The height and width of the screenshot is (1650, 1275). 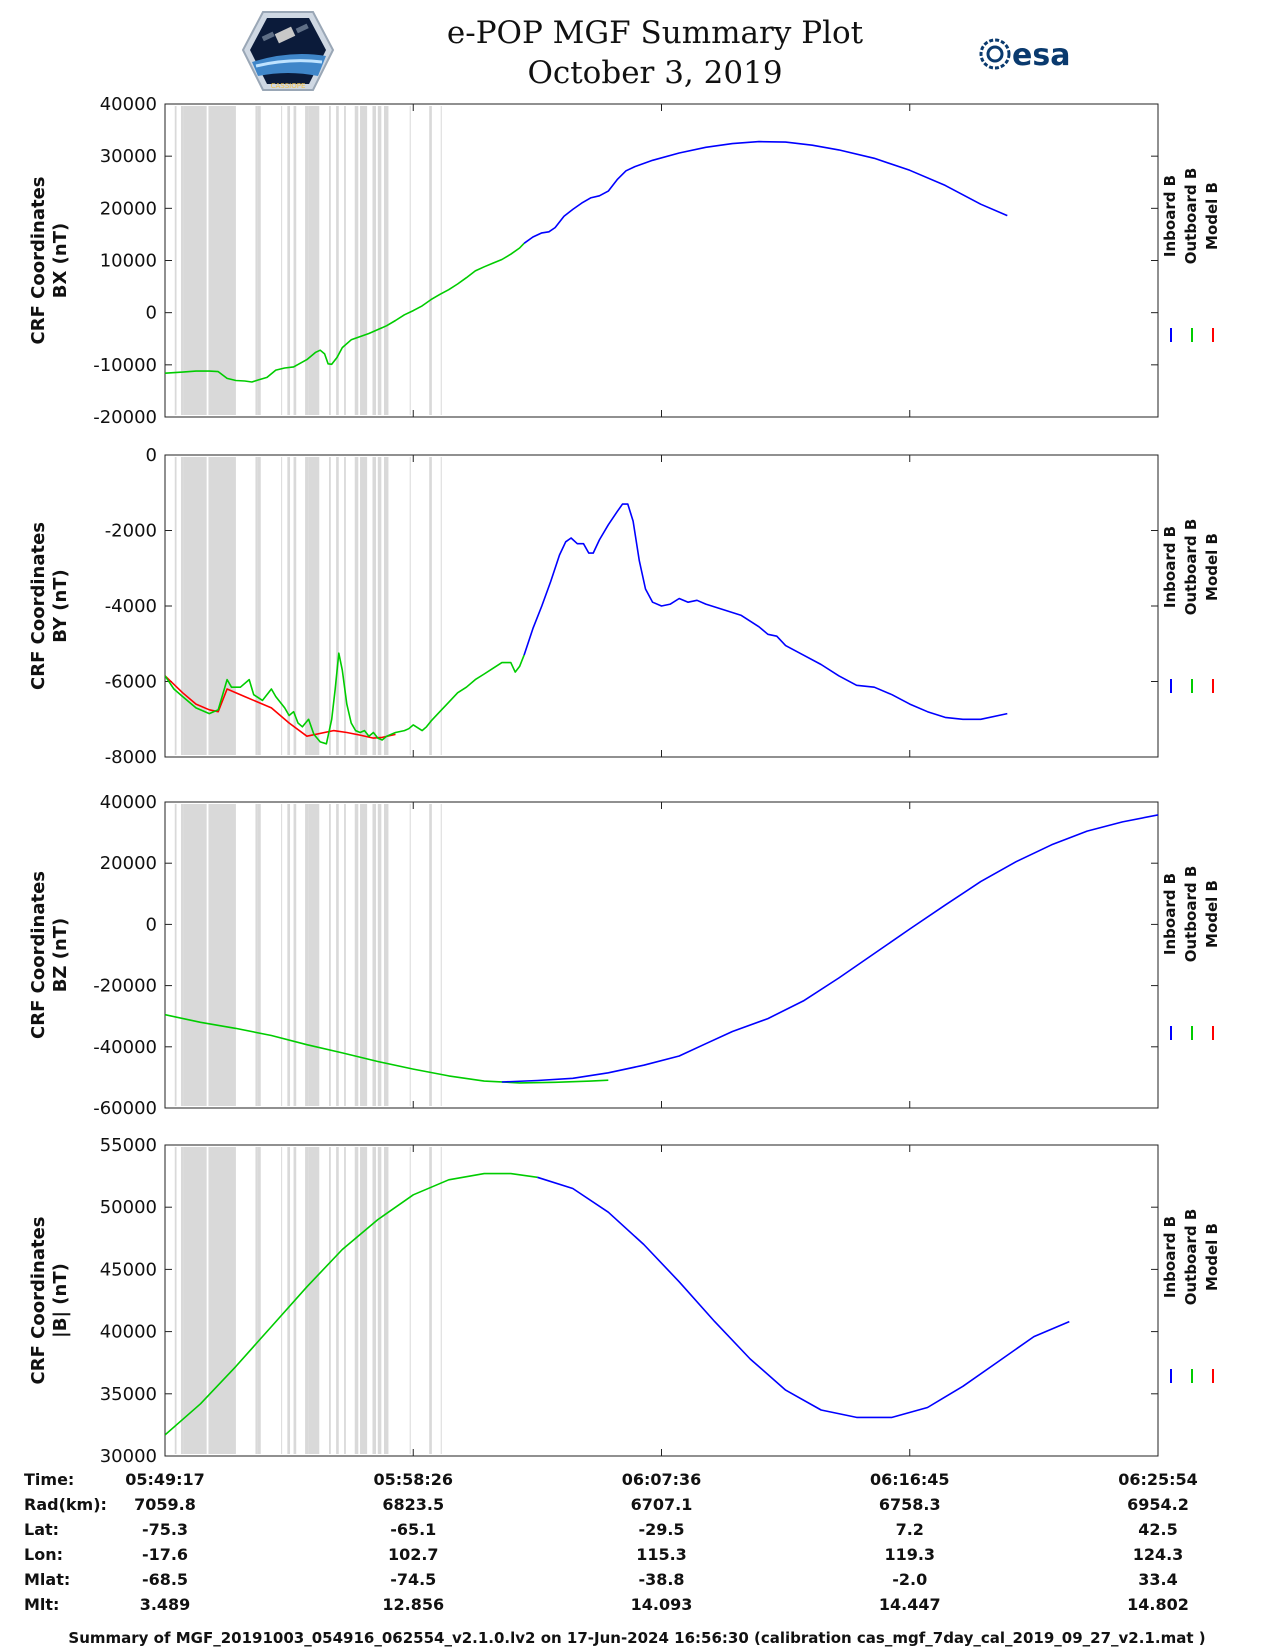 I want to click on info-cell: 05:58:26, so click(x=413, y=1479).